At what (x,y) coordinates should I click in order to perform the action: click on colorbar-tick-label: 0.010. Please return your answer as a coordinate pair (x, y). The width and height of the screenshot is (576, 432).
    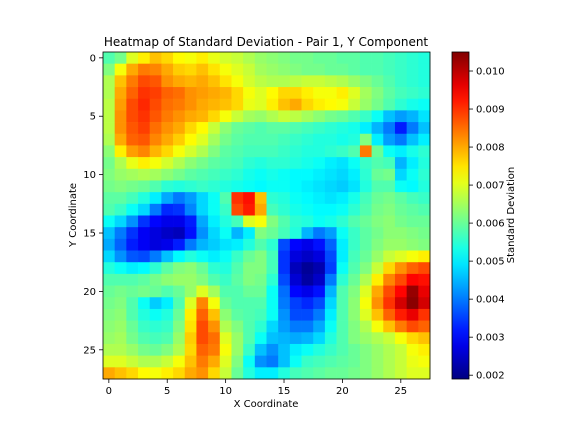
    Looking at the image, I should click on (490, 72).